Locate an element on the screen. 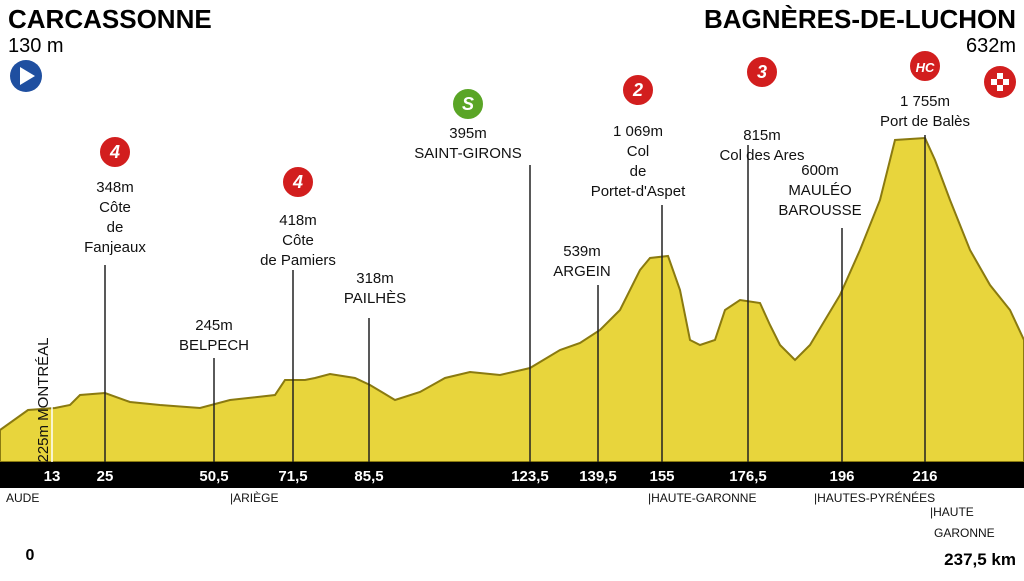  finish-name: BAGNÈRES-DE-LUCHON is located at coordinates (860, 19).